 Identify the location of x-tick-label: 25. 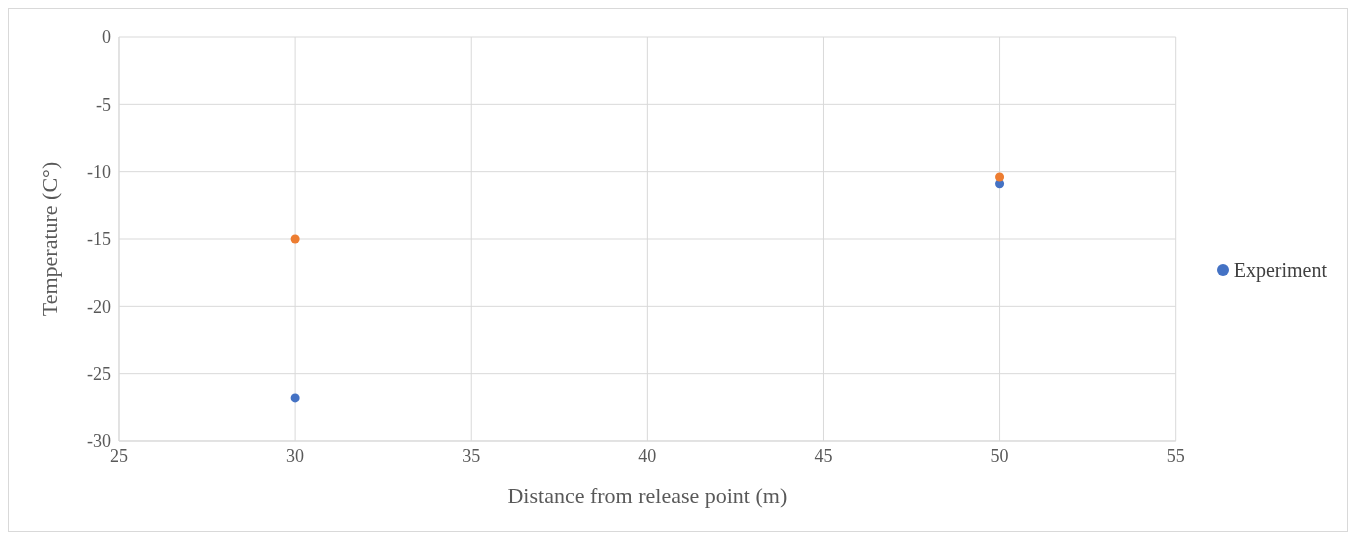
(119, 455).